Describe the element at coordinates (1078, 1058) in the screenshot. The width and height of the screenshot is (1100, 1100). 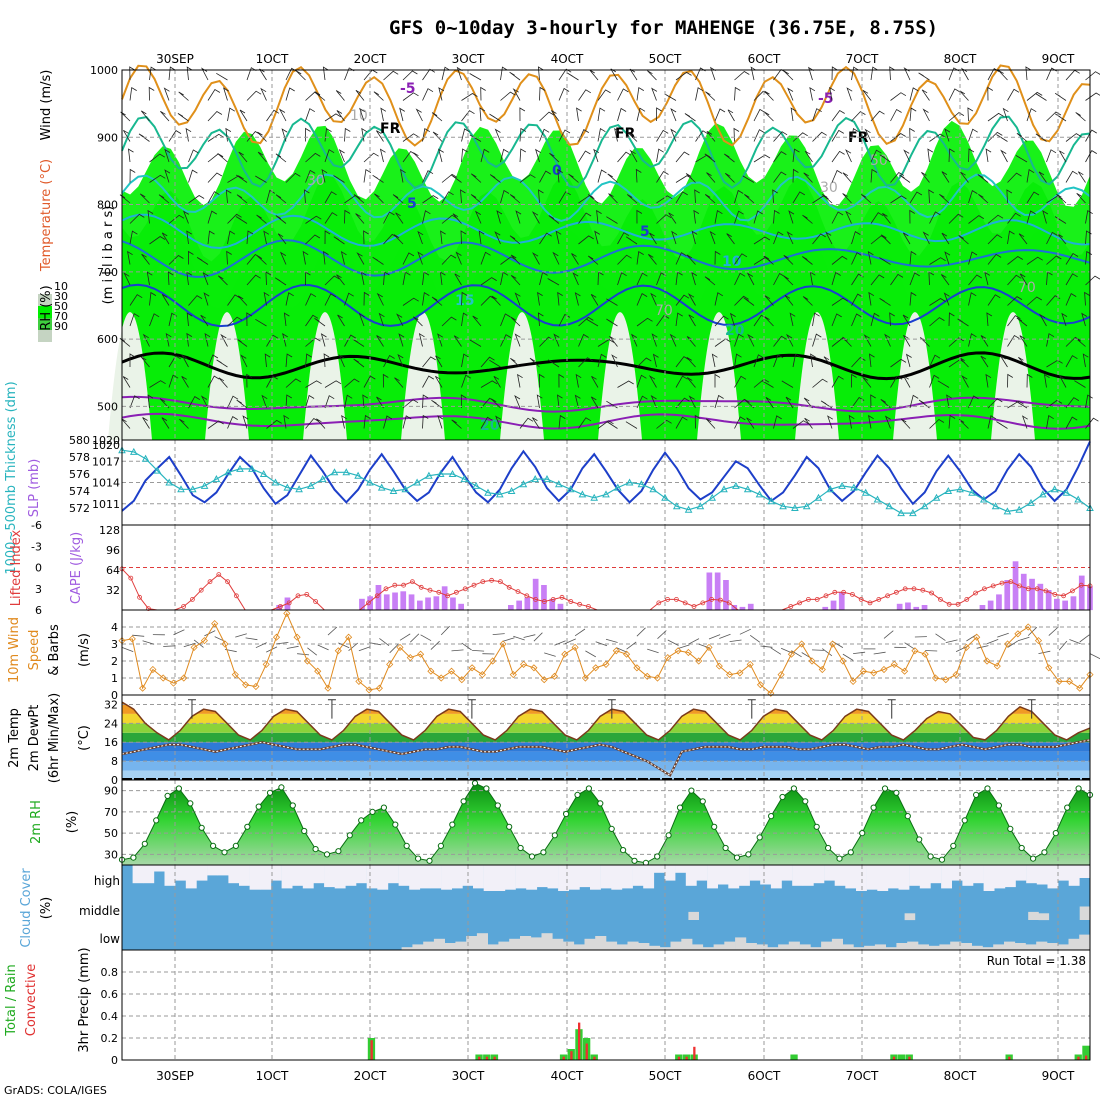
I see `precip-convective-bar` at that location.